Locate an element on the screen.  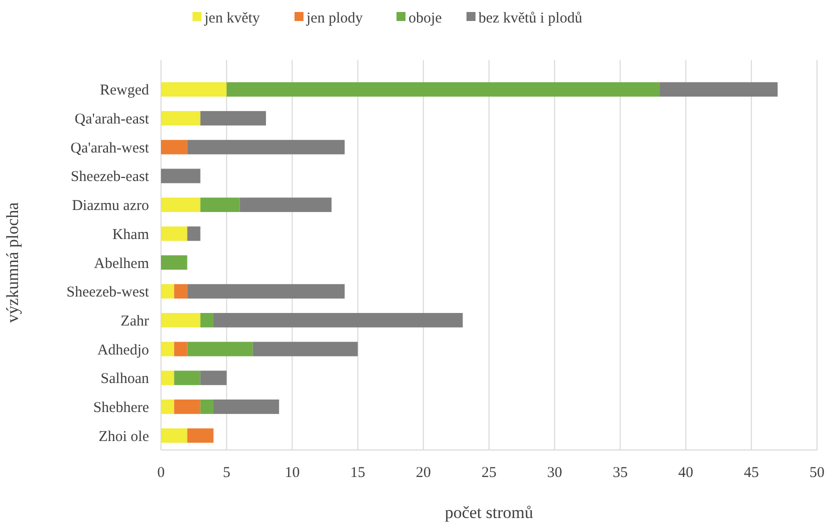
y-tick-label: Kham is located at coordinates (131, 234).